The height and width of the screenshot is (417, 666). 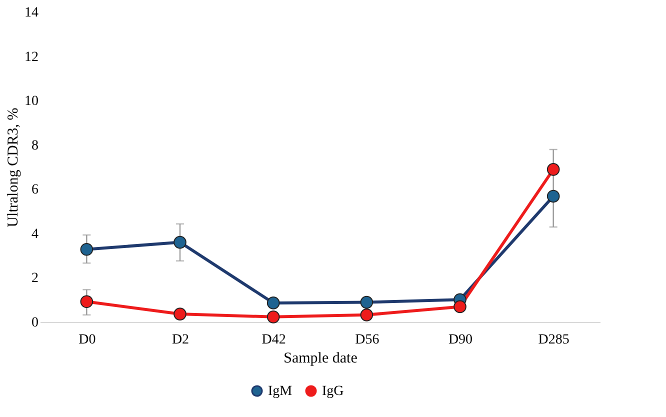 What do you see at coordinates (31, 102) in the screenshot?
I see `y-tick-label: 10` at bounding box center [31, 102].